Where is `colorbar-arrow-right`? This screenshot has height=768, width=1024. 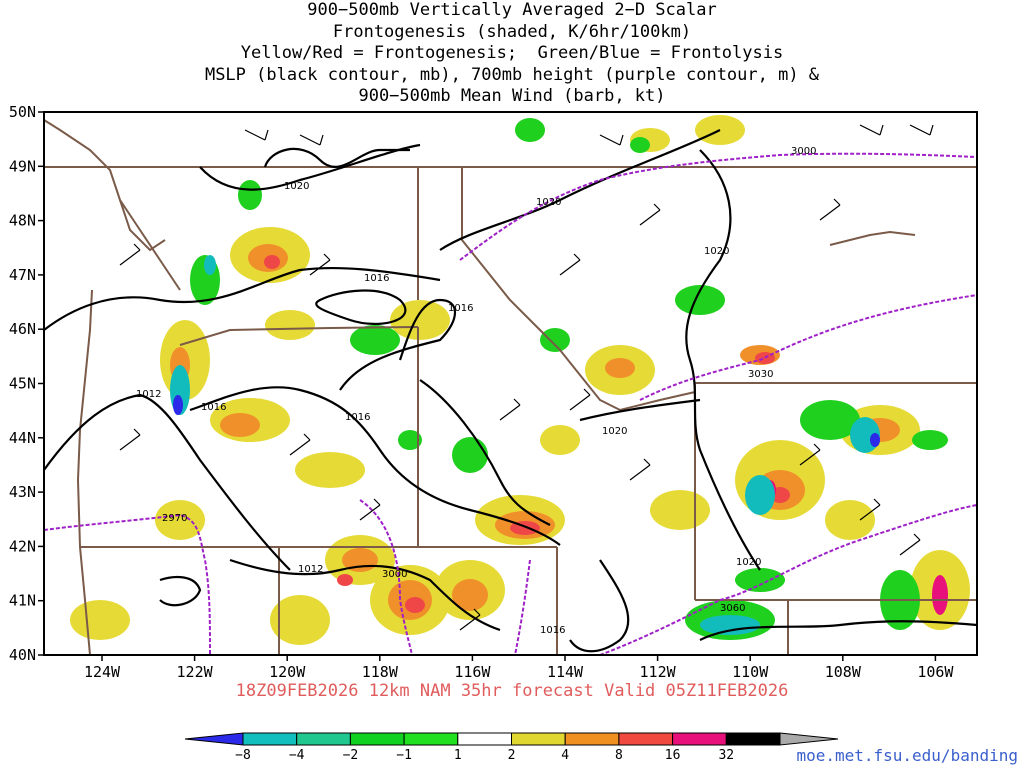 colorbar-arrow-right is located at coordinates (809, 739).